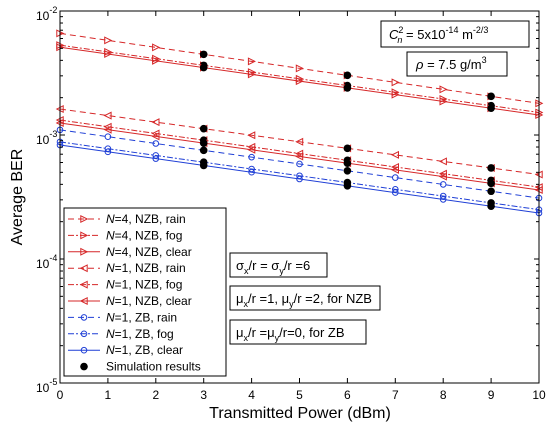  I want to click on annotation-rho-box, so click(457, 64).